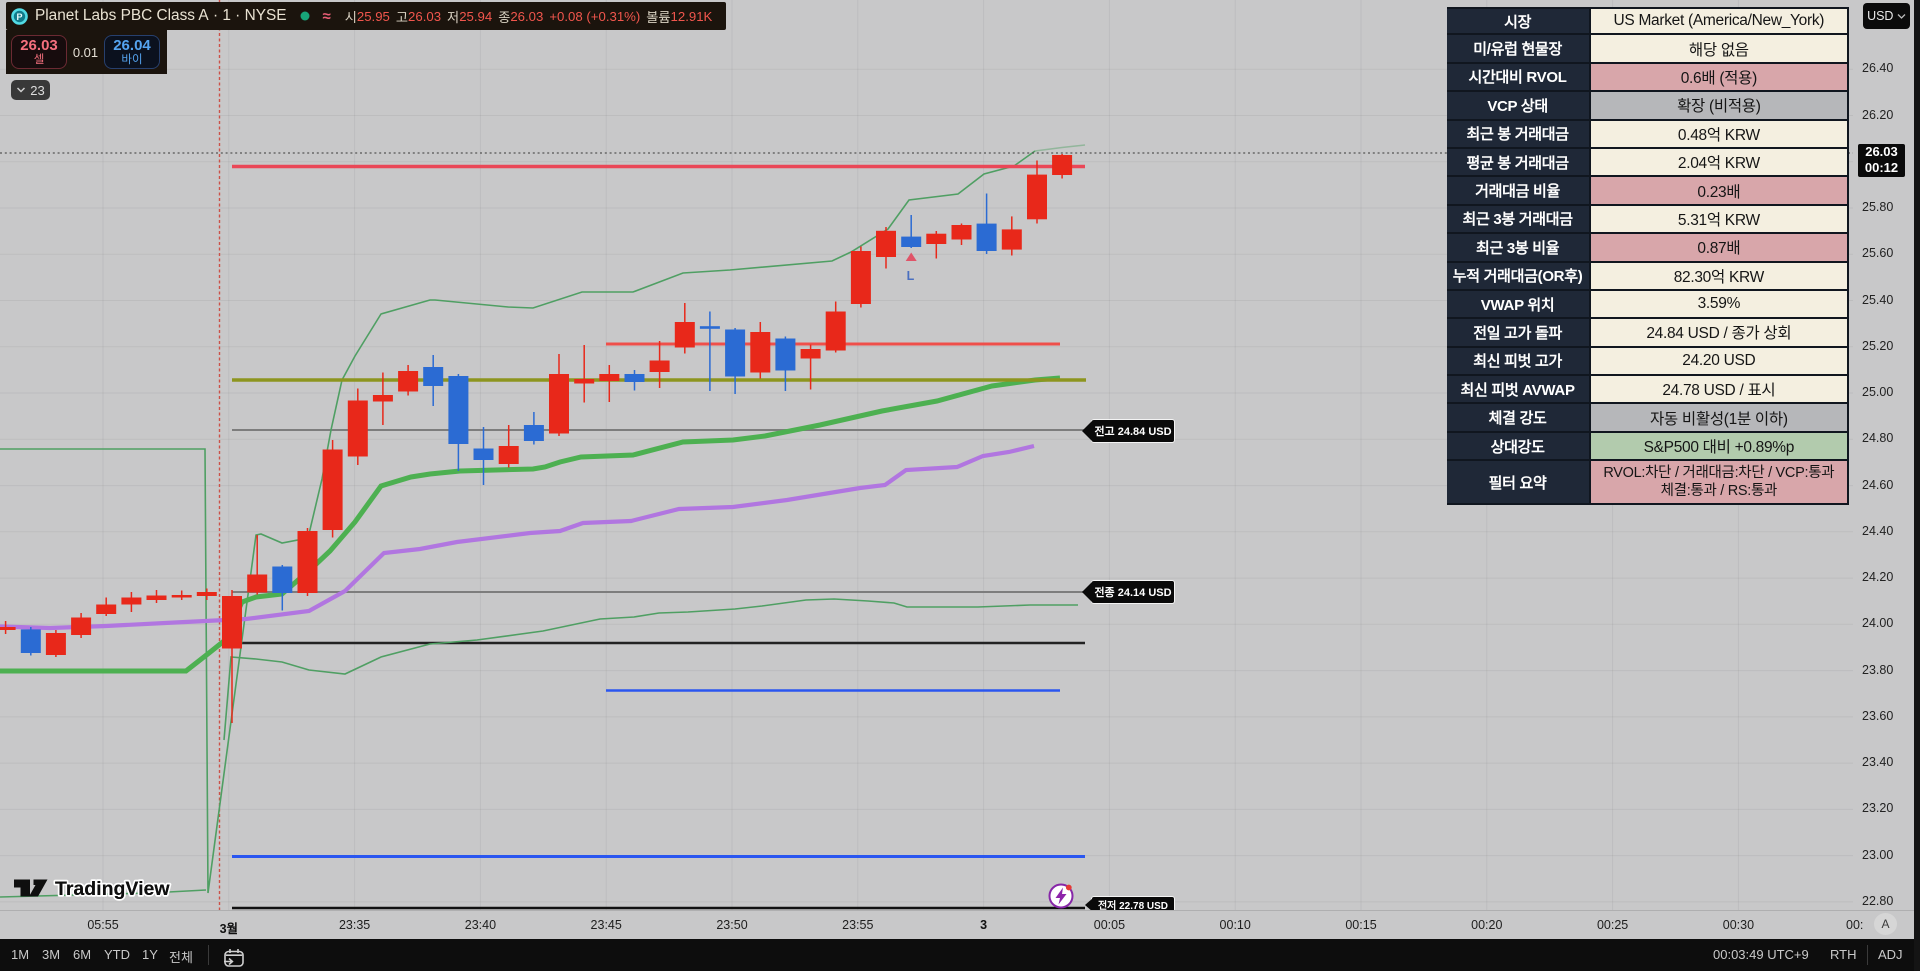 The width and height of the screenshot is (1920, 971). Describe the element at coordinates (19, 17) in the screenshot. I see `svg-text: P` at that location.